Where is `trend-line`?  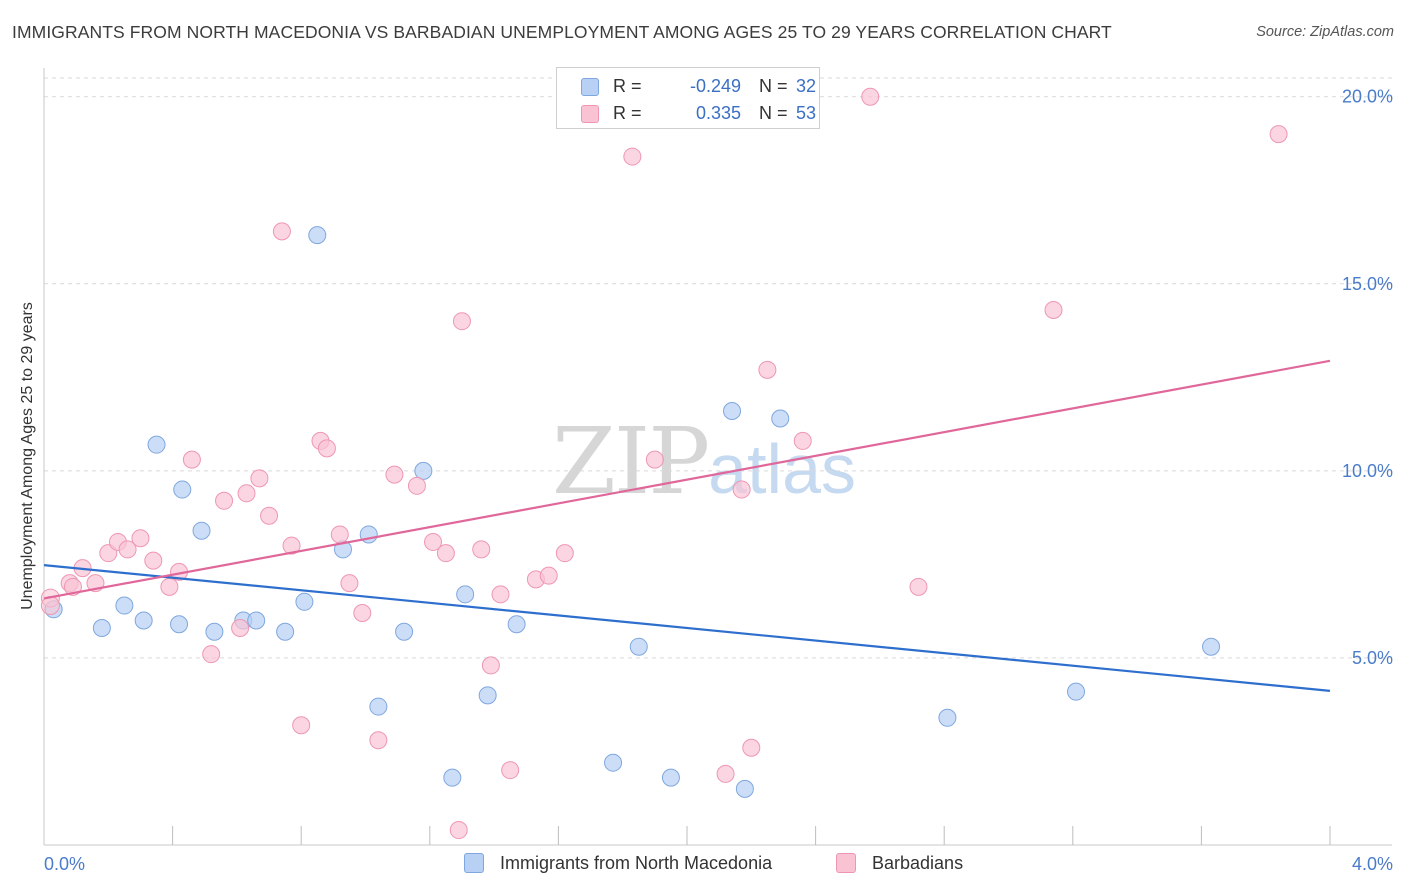 trend-line is located at coordinates (687, 628).